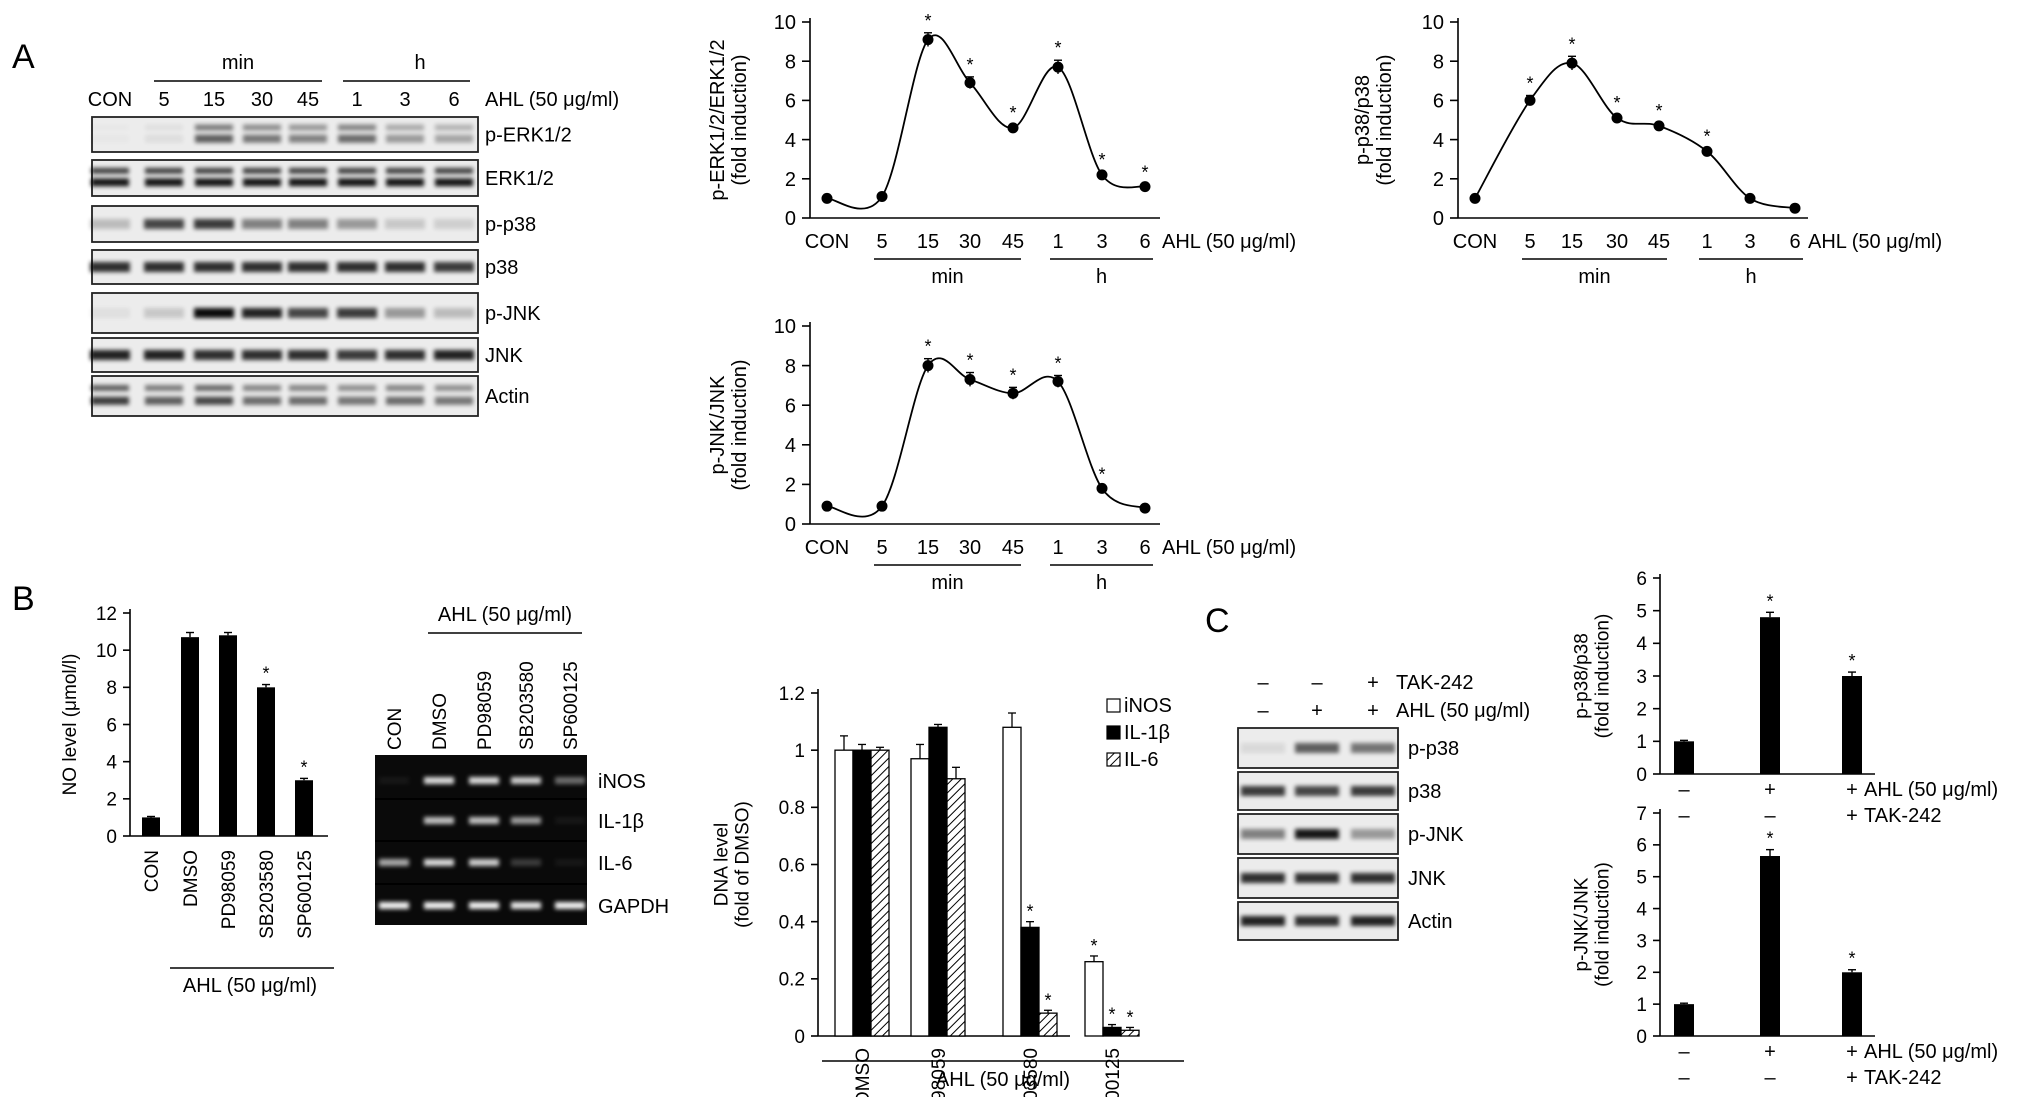  What do you see at coordinates (106, 614) in the screenshot?
I see `y-tick-label: 12` at bounding box center [106, 614].